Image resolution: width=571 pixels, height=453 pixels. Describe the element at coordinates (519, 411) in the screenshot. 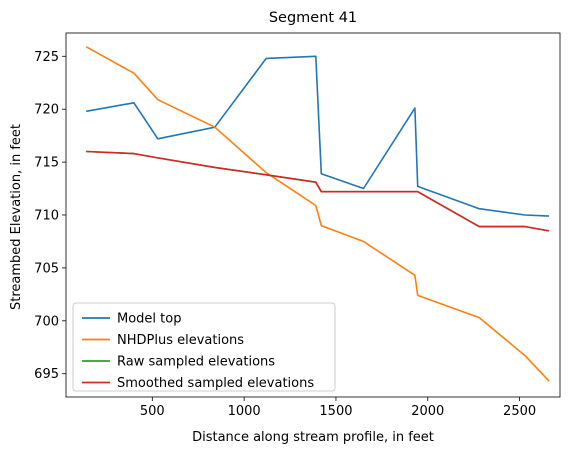

I see `x-tick-label: 2500` at that location.